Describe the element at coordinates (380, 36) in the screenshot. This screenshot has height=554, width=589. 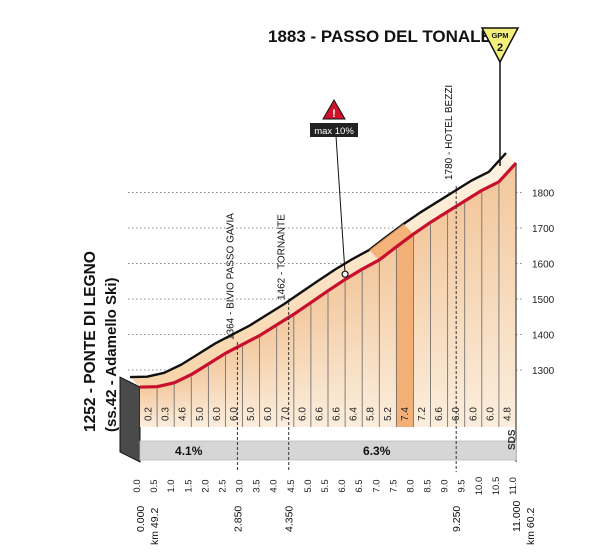
I see `climb-title: 1883 - PASSO DEL TONALE` at that location.